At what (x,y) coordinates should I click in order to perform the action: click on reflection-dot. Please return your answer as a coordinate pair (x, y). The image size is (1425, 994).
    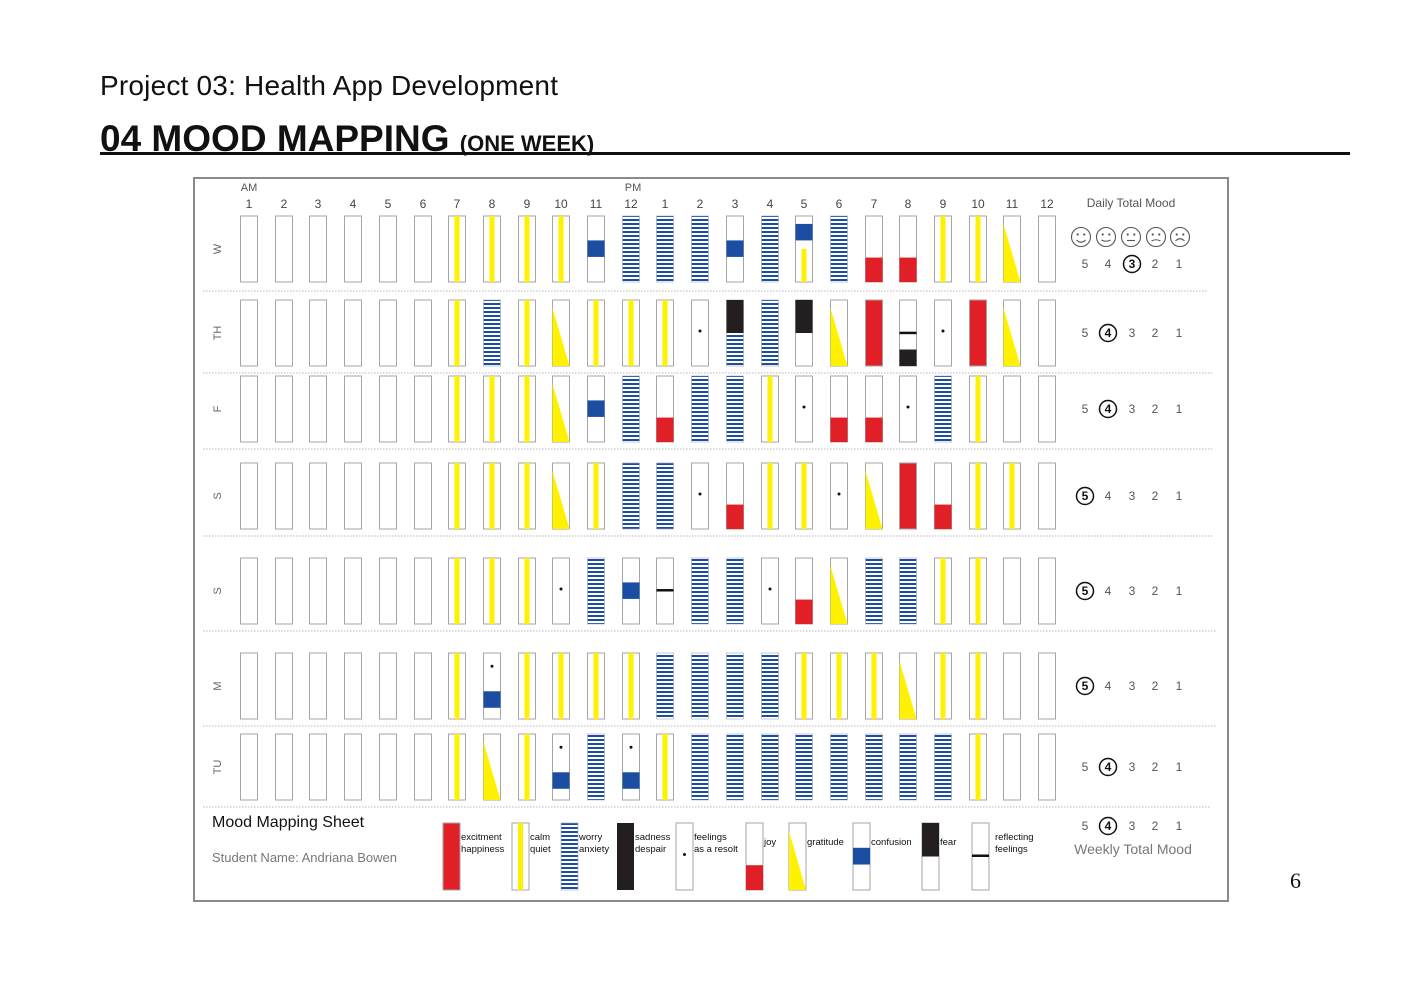
    Looking at the image, I should click on (804, 407).